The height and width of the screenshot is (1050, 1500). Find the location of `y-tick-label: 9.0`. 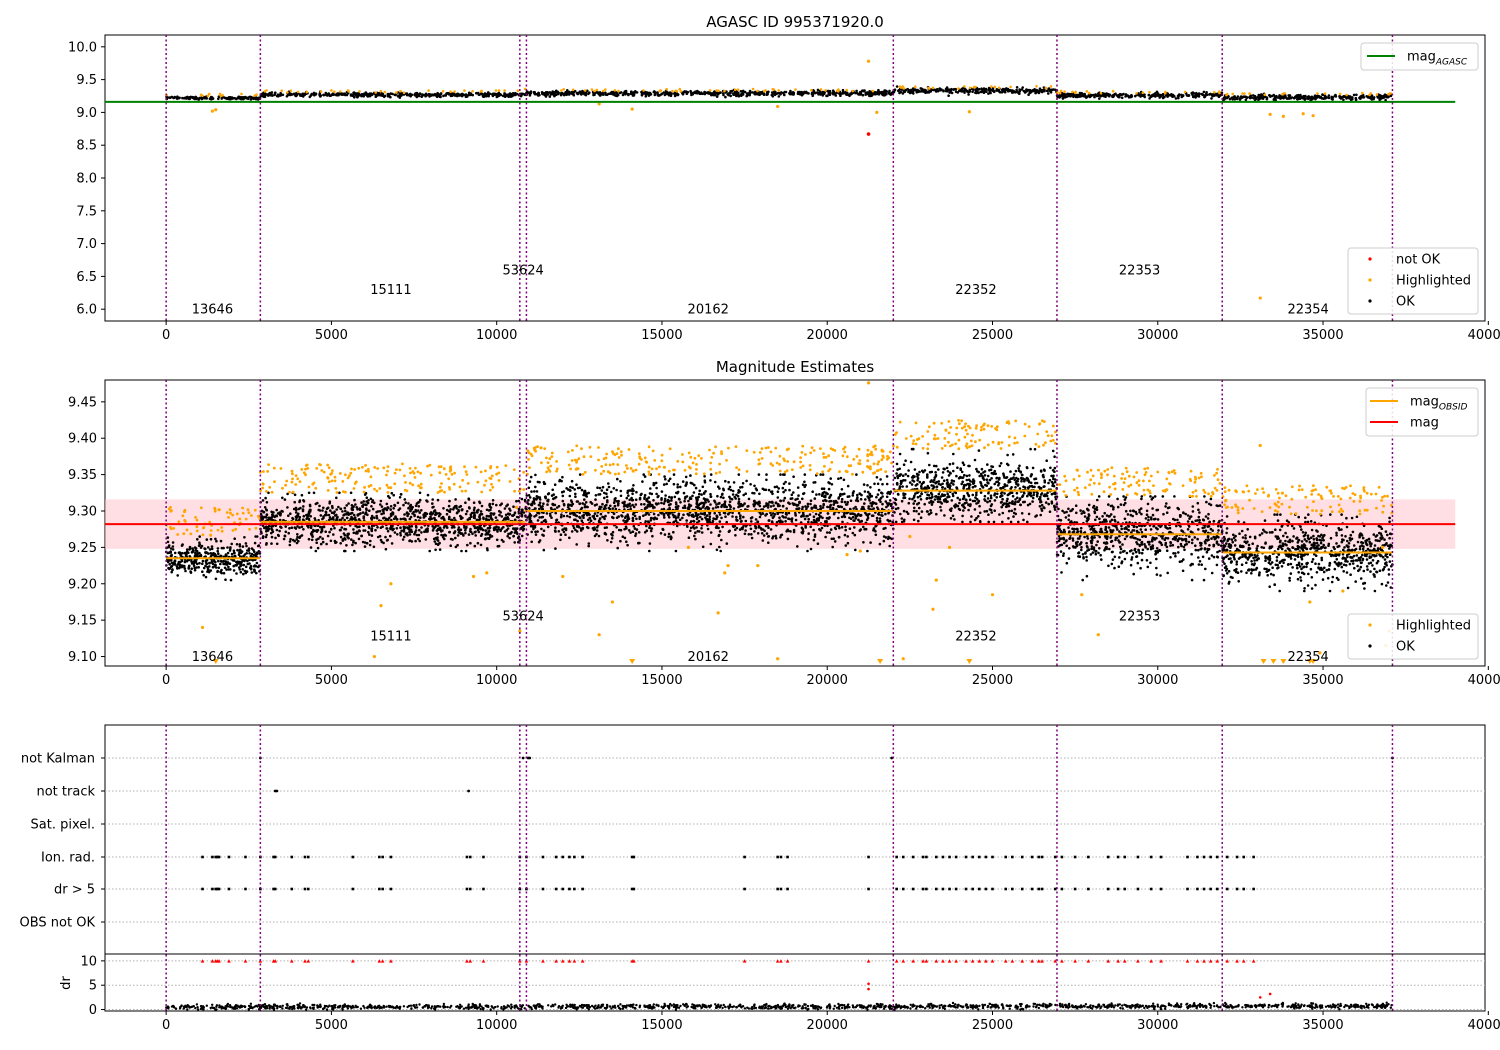

y-tick-label: 9.0 is located at coordinates (86, 113).